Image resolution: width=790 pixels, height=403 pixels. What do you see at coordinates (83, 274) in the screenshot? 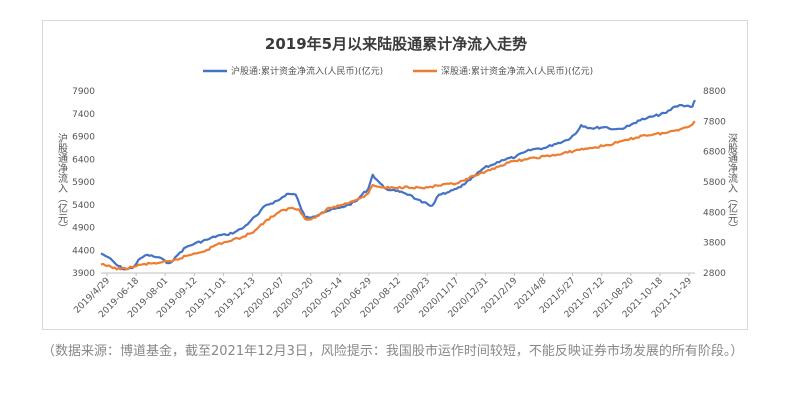
I see `left-tick-label: 3900` at bounding box center [83, 274].